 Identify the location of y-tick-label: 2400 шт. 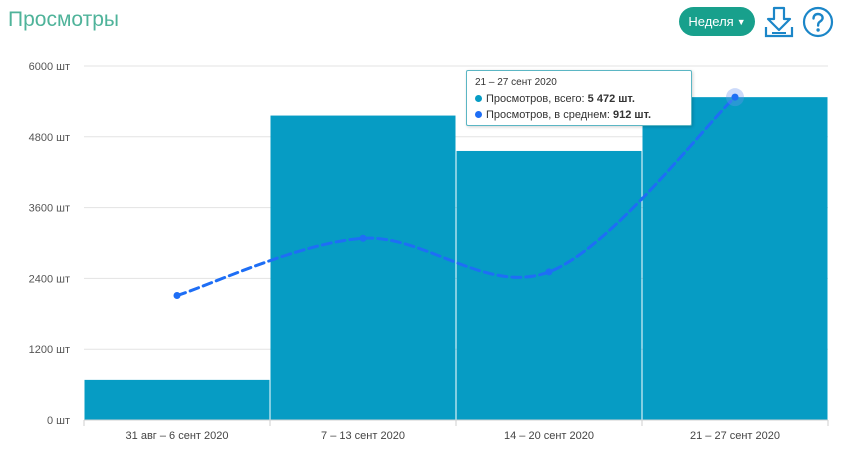
(49, 279).